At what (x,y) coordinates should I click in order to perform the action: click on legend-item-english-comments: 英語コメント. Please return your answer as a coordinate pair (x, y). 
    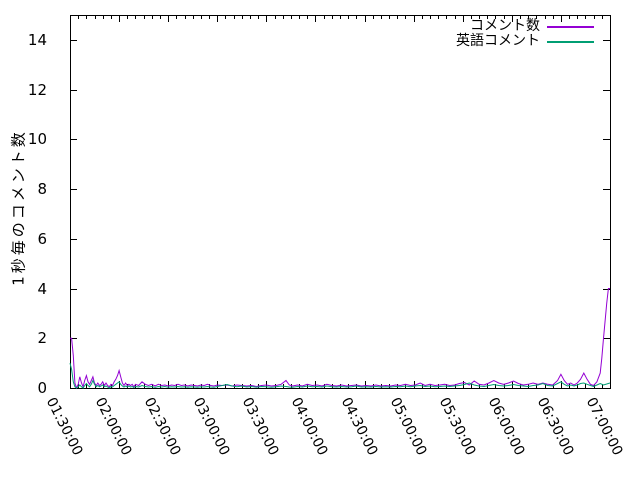
    Looking at the image, I should click on (521, 41).